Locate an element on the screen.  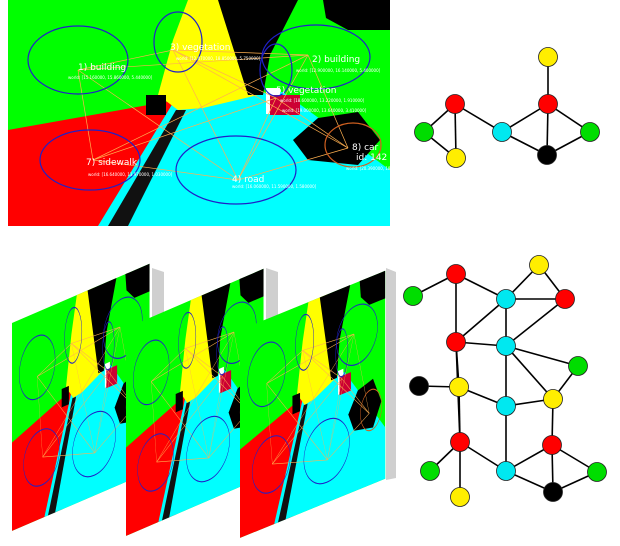
top-graph-node-e-yellow is located at coordinates (548, 57).